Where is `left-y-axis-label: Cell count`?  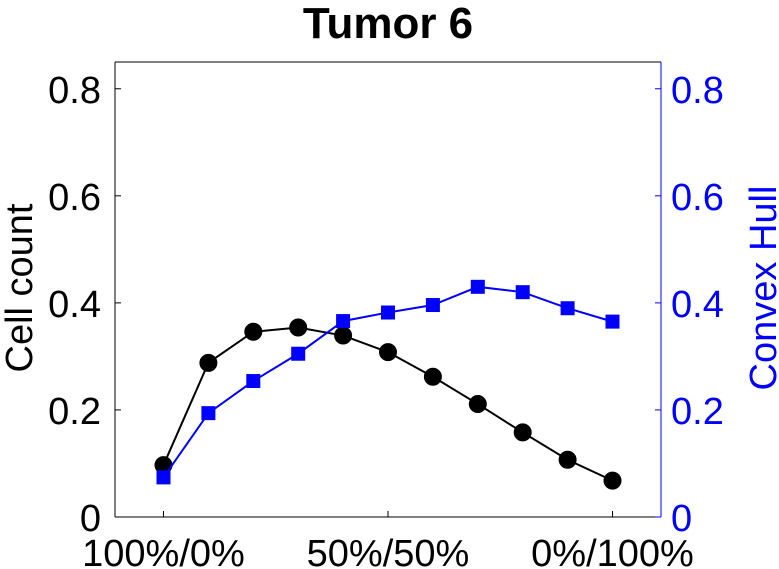 left-y-axis-label: Cell count is located at coordinates (20, 287).